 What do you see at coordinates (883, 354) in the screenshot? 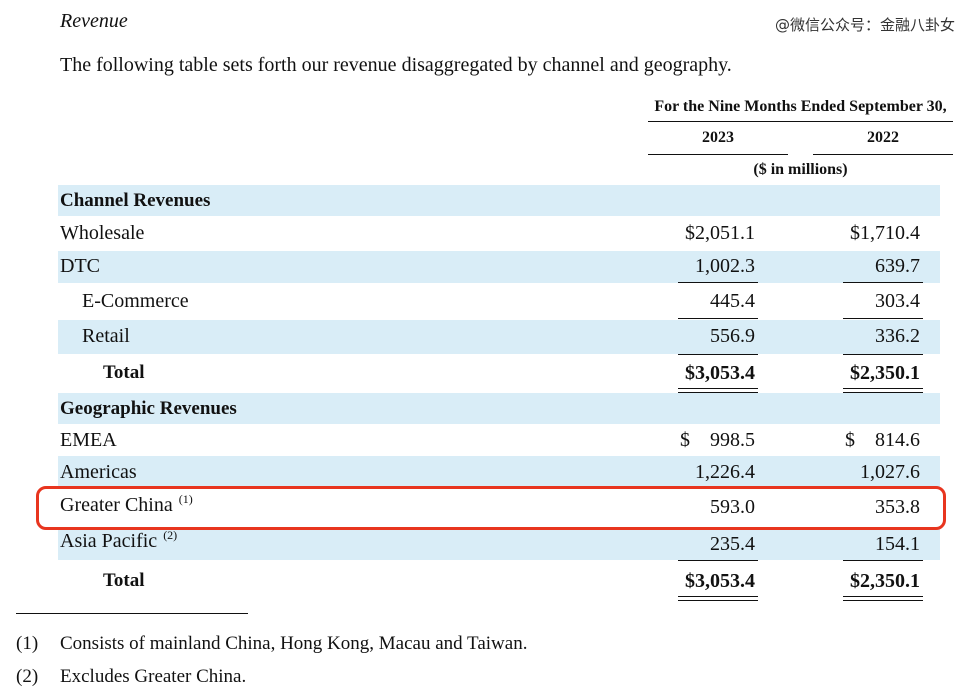
I see `retail-underline-2022` at bounding box center [883, 354].